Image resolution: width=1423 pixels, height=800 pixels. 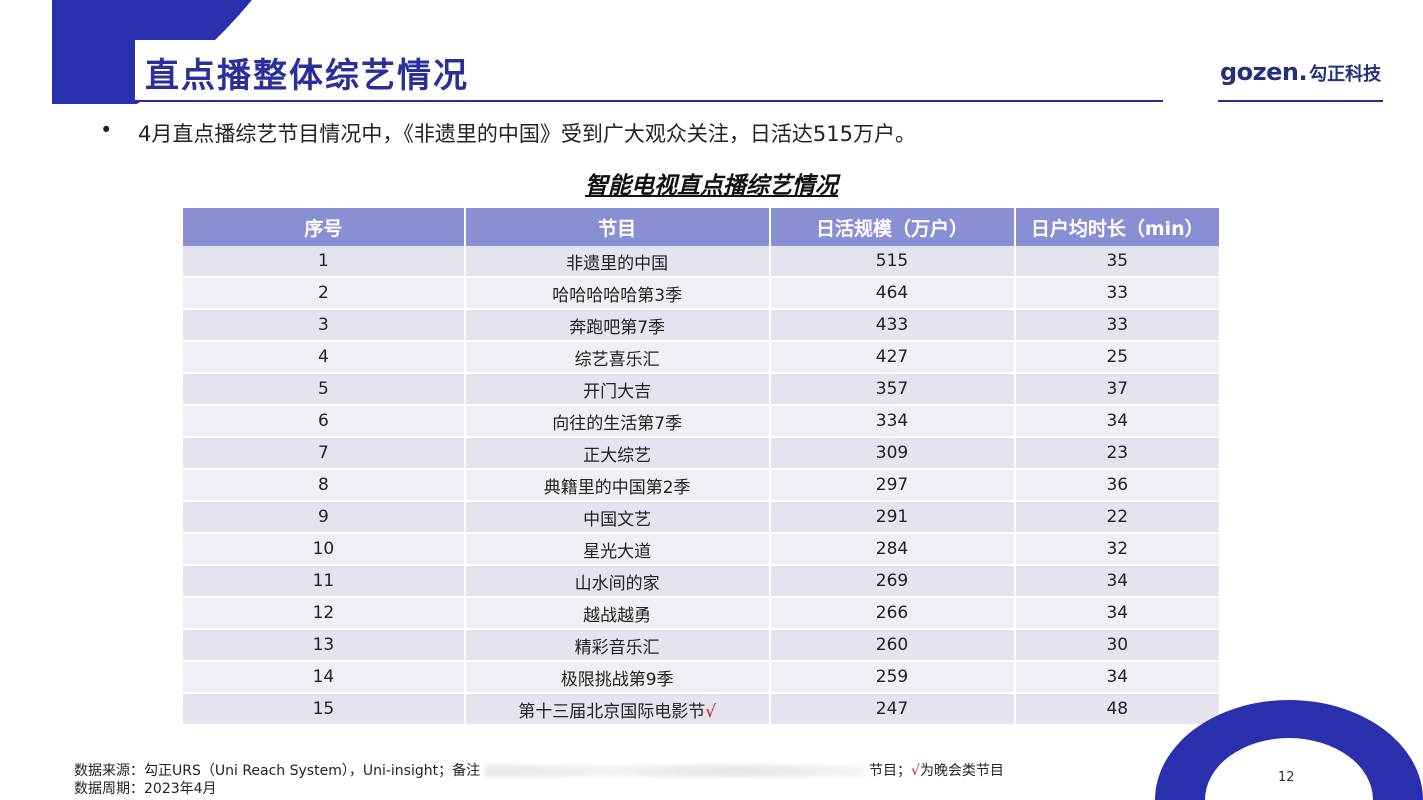 What do you see at coordinates (1345, 74) in the screenshot?
I see `logo-text-cn: 勾正科技` at bounding box center [1345, 74].